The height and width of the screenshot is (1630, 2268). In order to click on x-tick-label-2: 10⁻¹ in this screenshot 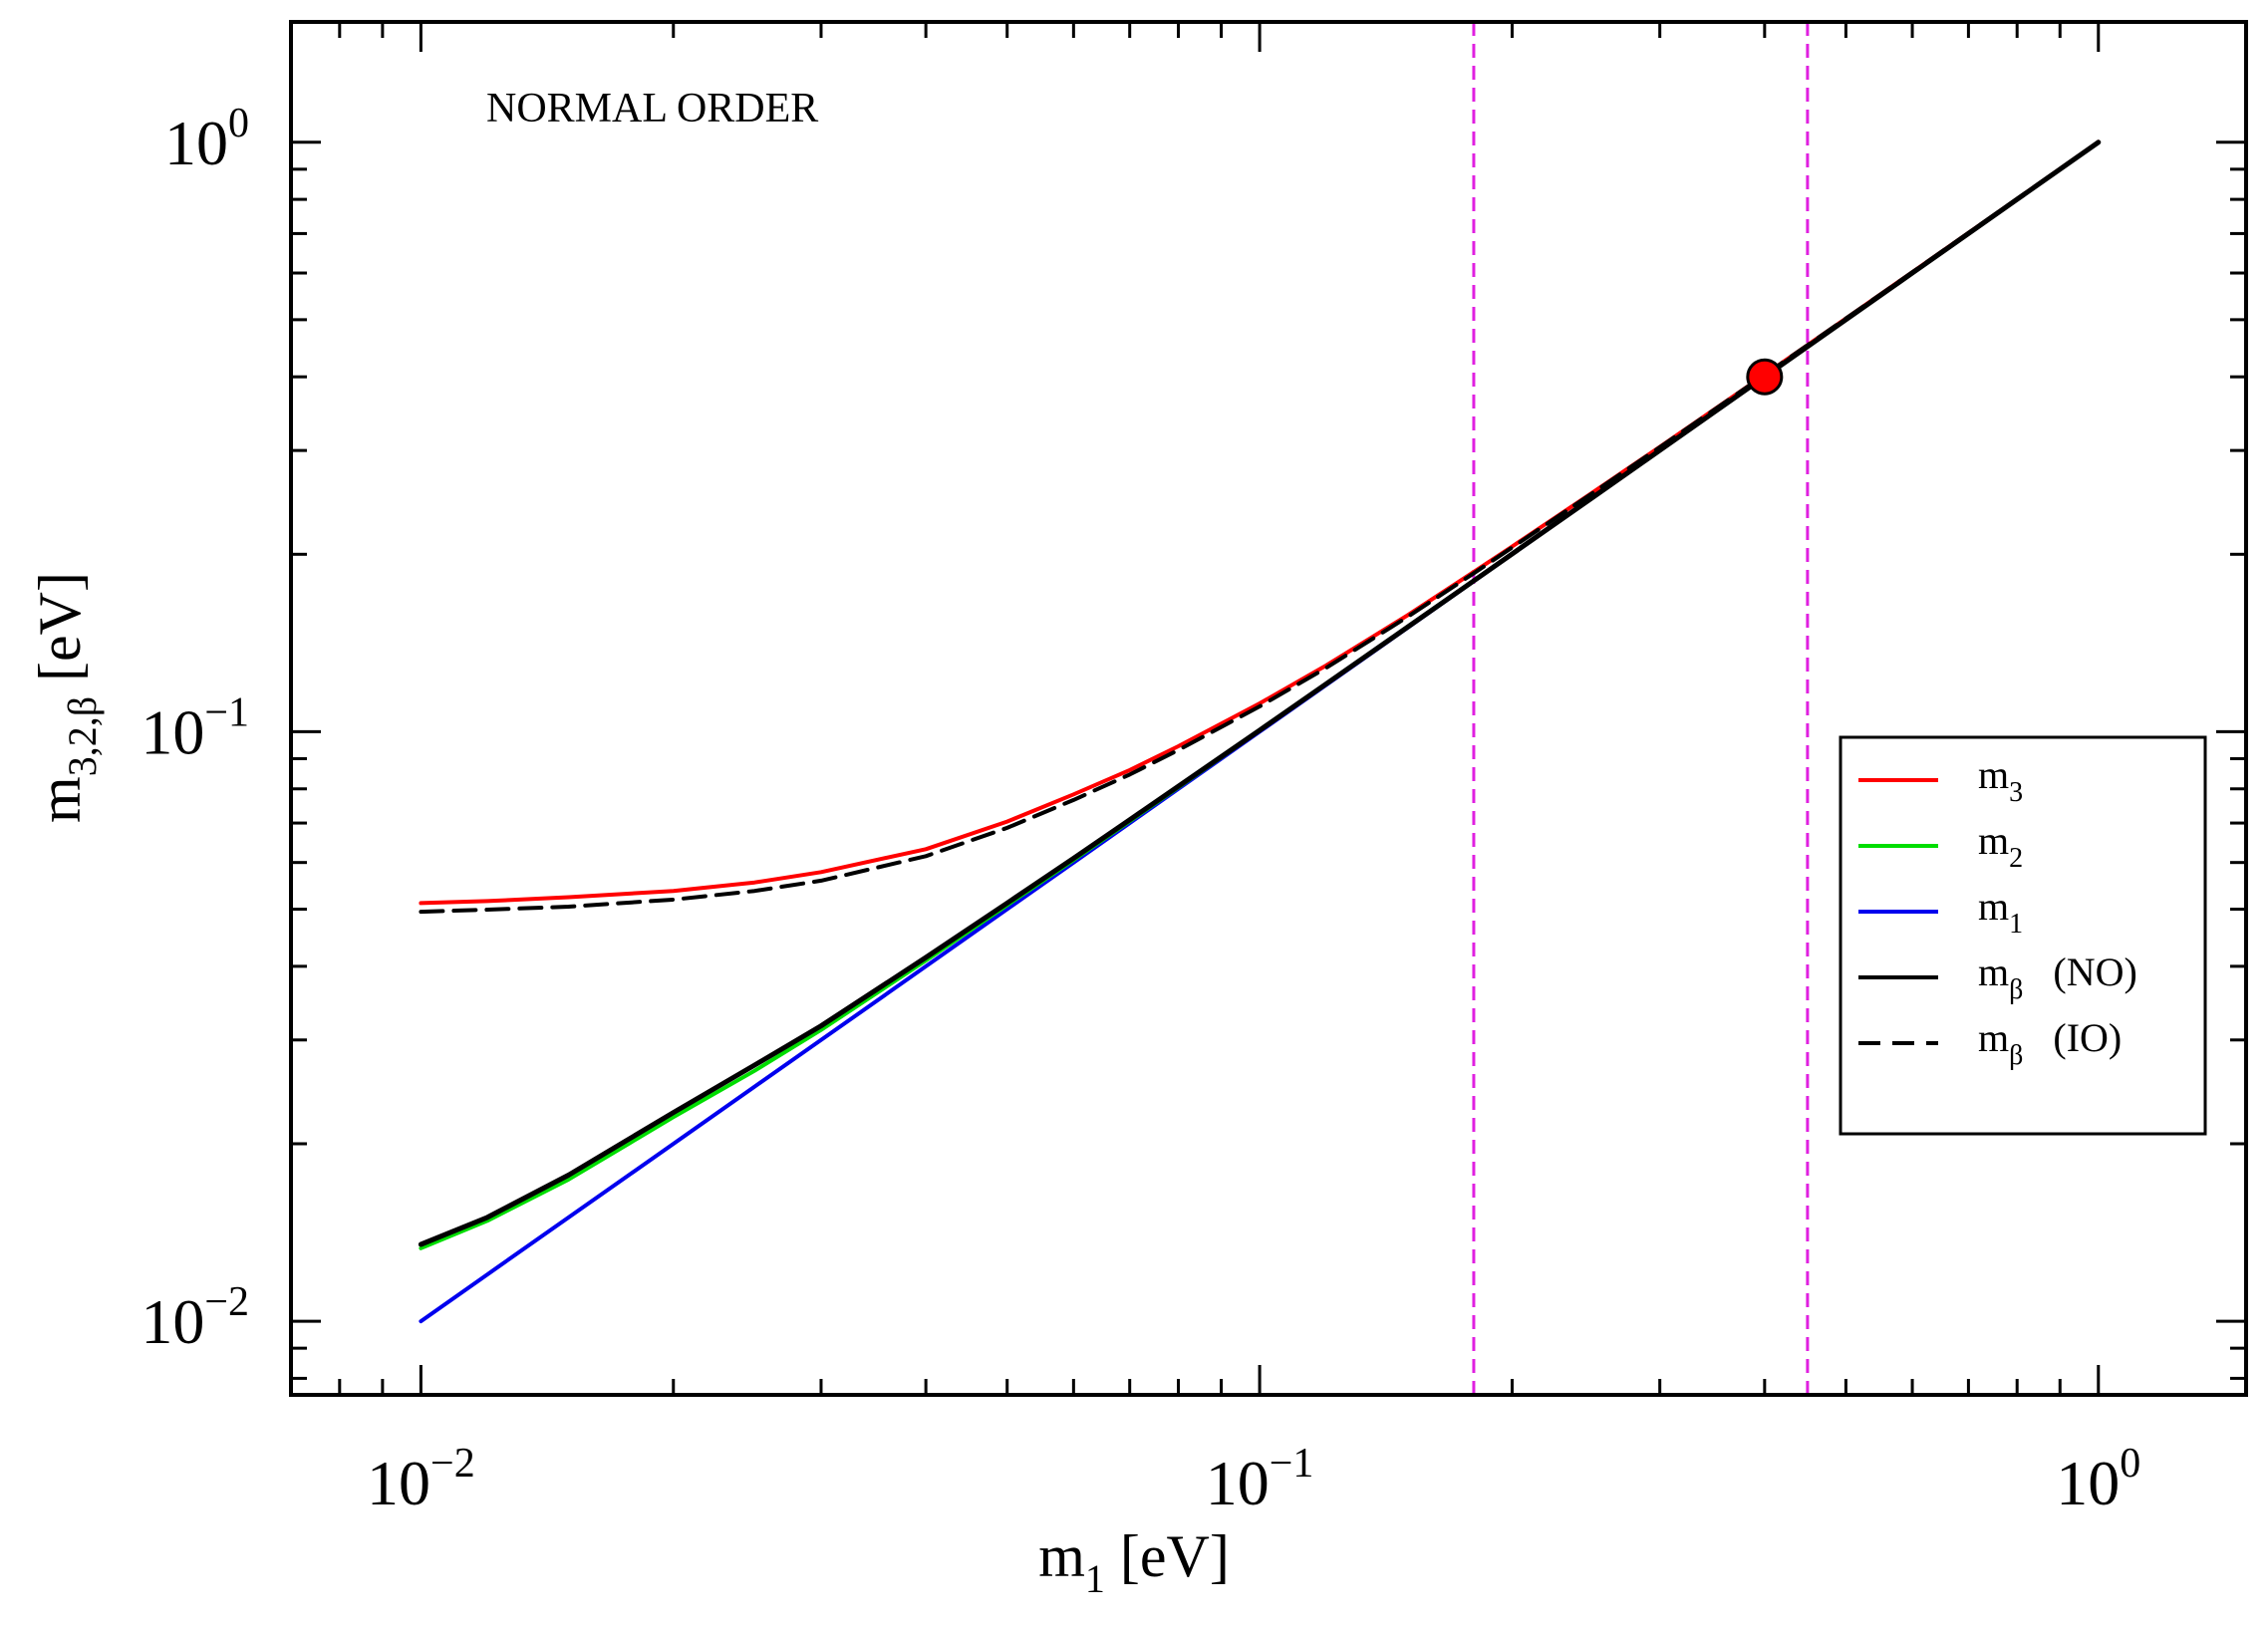, I will do `click(1260, 1479)`.